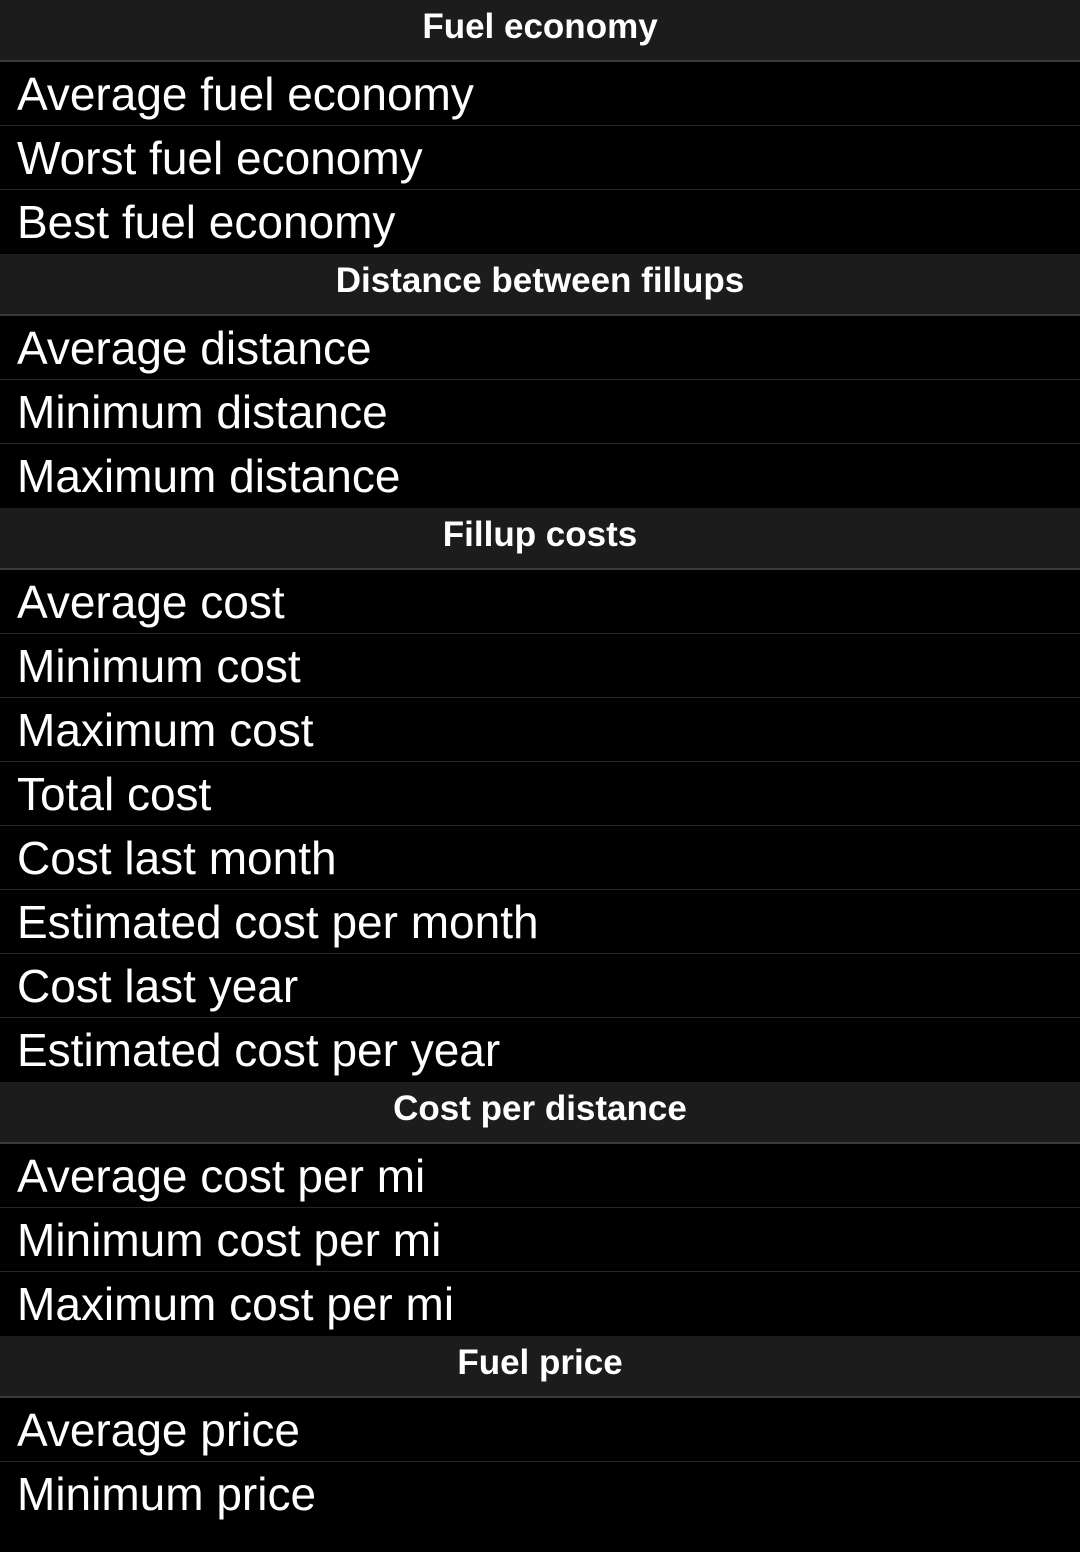 The width and height of the screenshot is (1080, 1552). Describe the element at coordinates (540, 1176) in the screenshot. I see `stat-average-cost-per-mi: Average cost per mi` at that location.